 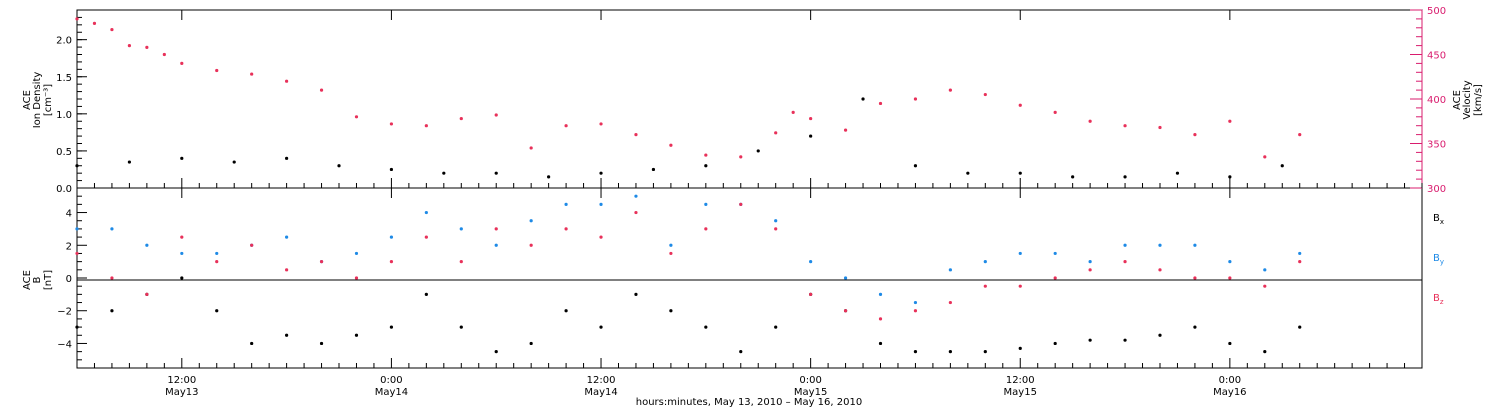 I want to click on top-y-axis-title: ACE Ion Density [cm⁻³], so click(x=38, y=100).